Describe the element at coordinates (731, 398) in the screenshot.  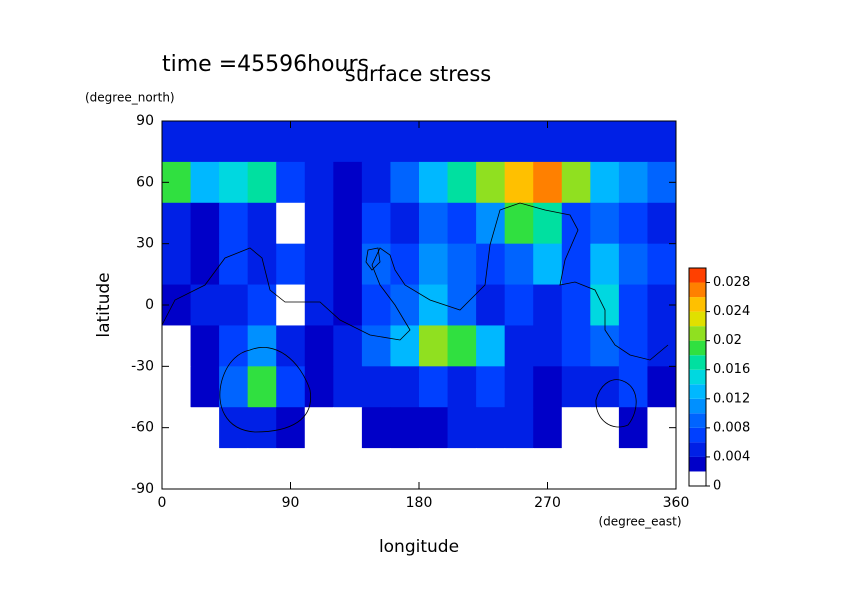
I see `colorbar-tick-label: 0.012` at that location.